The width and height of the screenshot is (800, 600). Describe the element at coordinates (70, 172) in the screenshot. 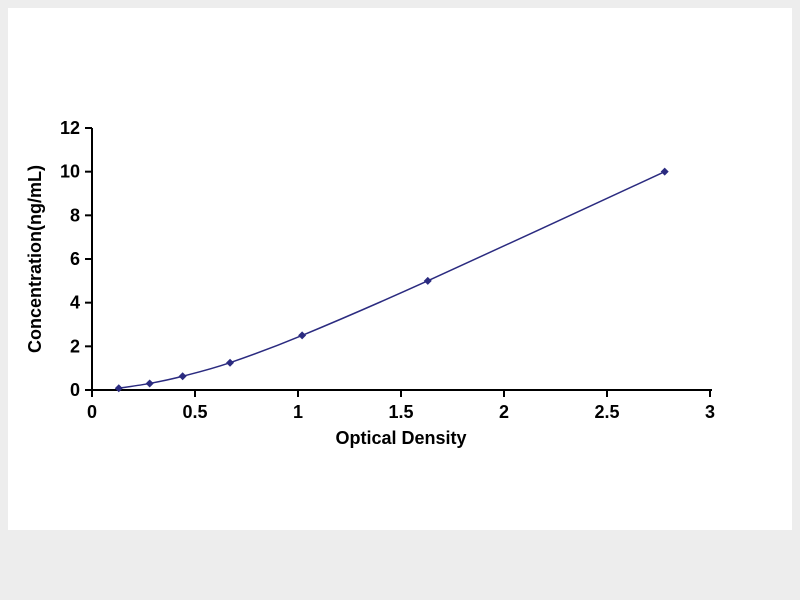

I see `y-tick-label: 10` at that location.